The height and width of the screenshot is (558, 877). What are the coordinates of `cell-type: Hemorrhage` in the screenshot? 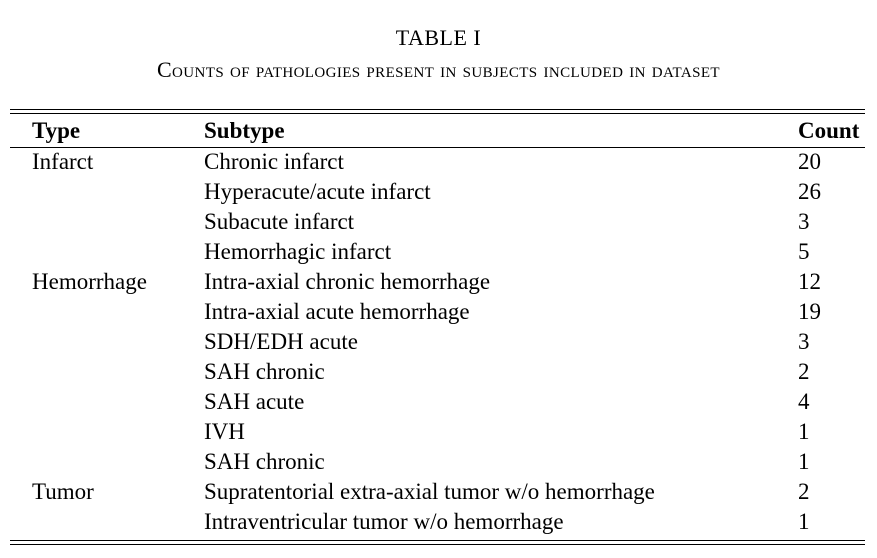 It's located at (89, 281).